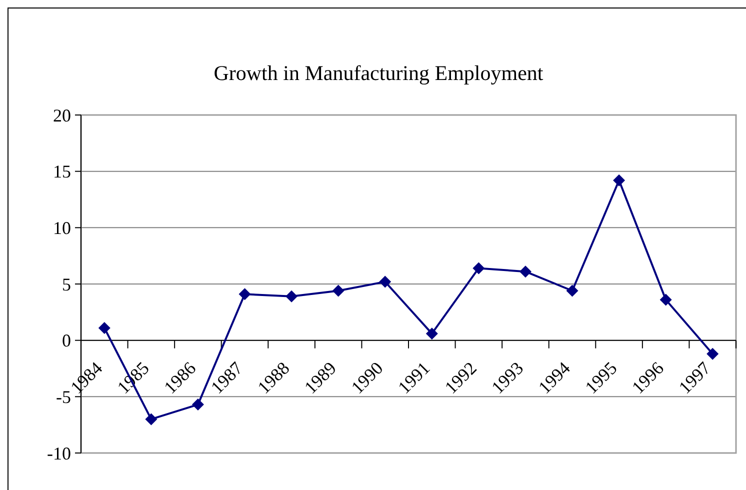 The image size is (746, 490). What do you see at coordinates (379, 73) in the screenshot?
I see `chart-title: Growth in Manufacturing Employment` at bounding box center [379, 73].